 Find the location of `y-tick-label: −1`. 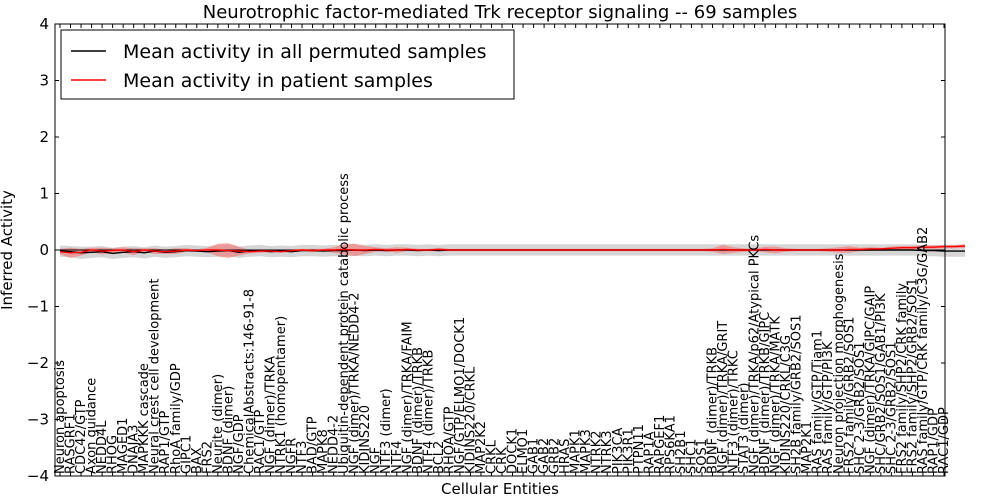

y-tick-label: −1 is located at coordinates (38, 307).